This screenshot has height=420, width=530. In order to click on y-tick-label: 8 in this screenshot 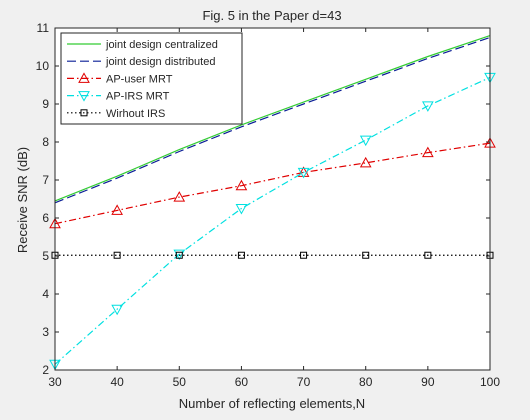, I will do `click(45, 142)`.